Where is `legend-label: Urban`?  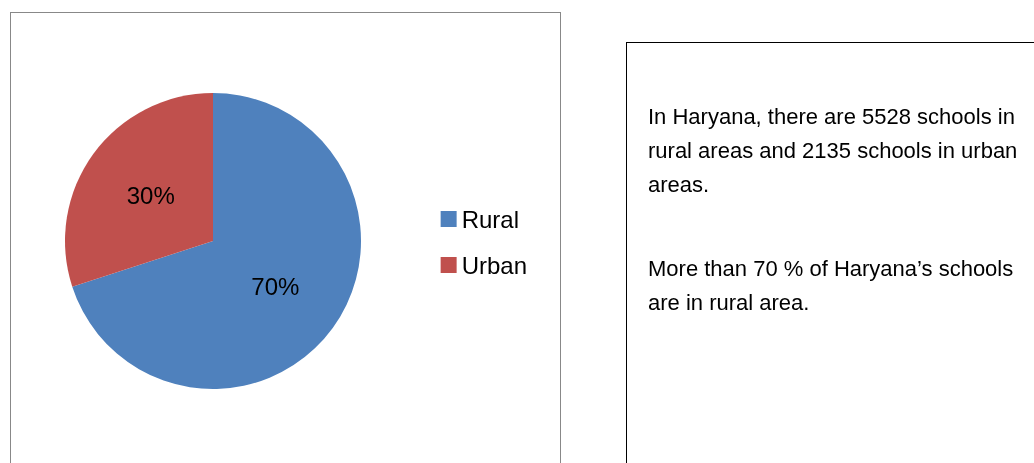
legend-label: Urban is located at coordinates (494, 265).